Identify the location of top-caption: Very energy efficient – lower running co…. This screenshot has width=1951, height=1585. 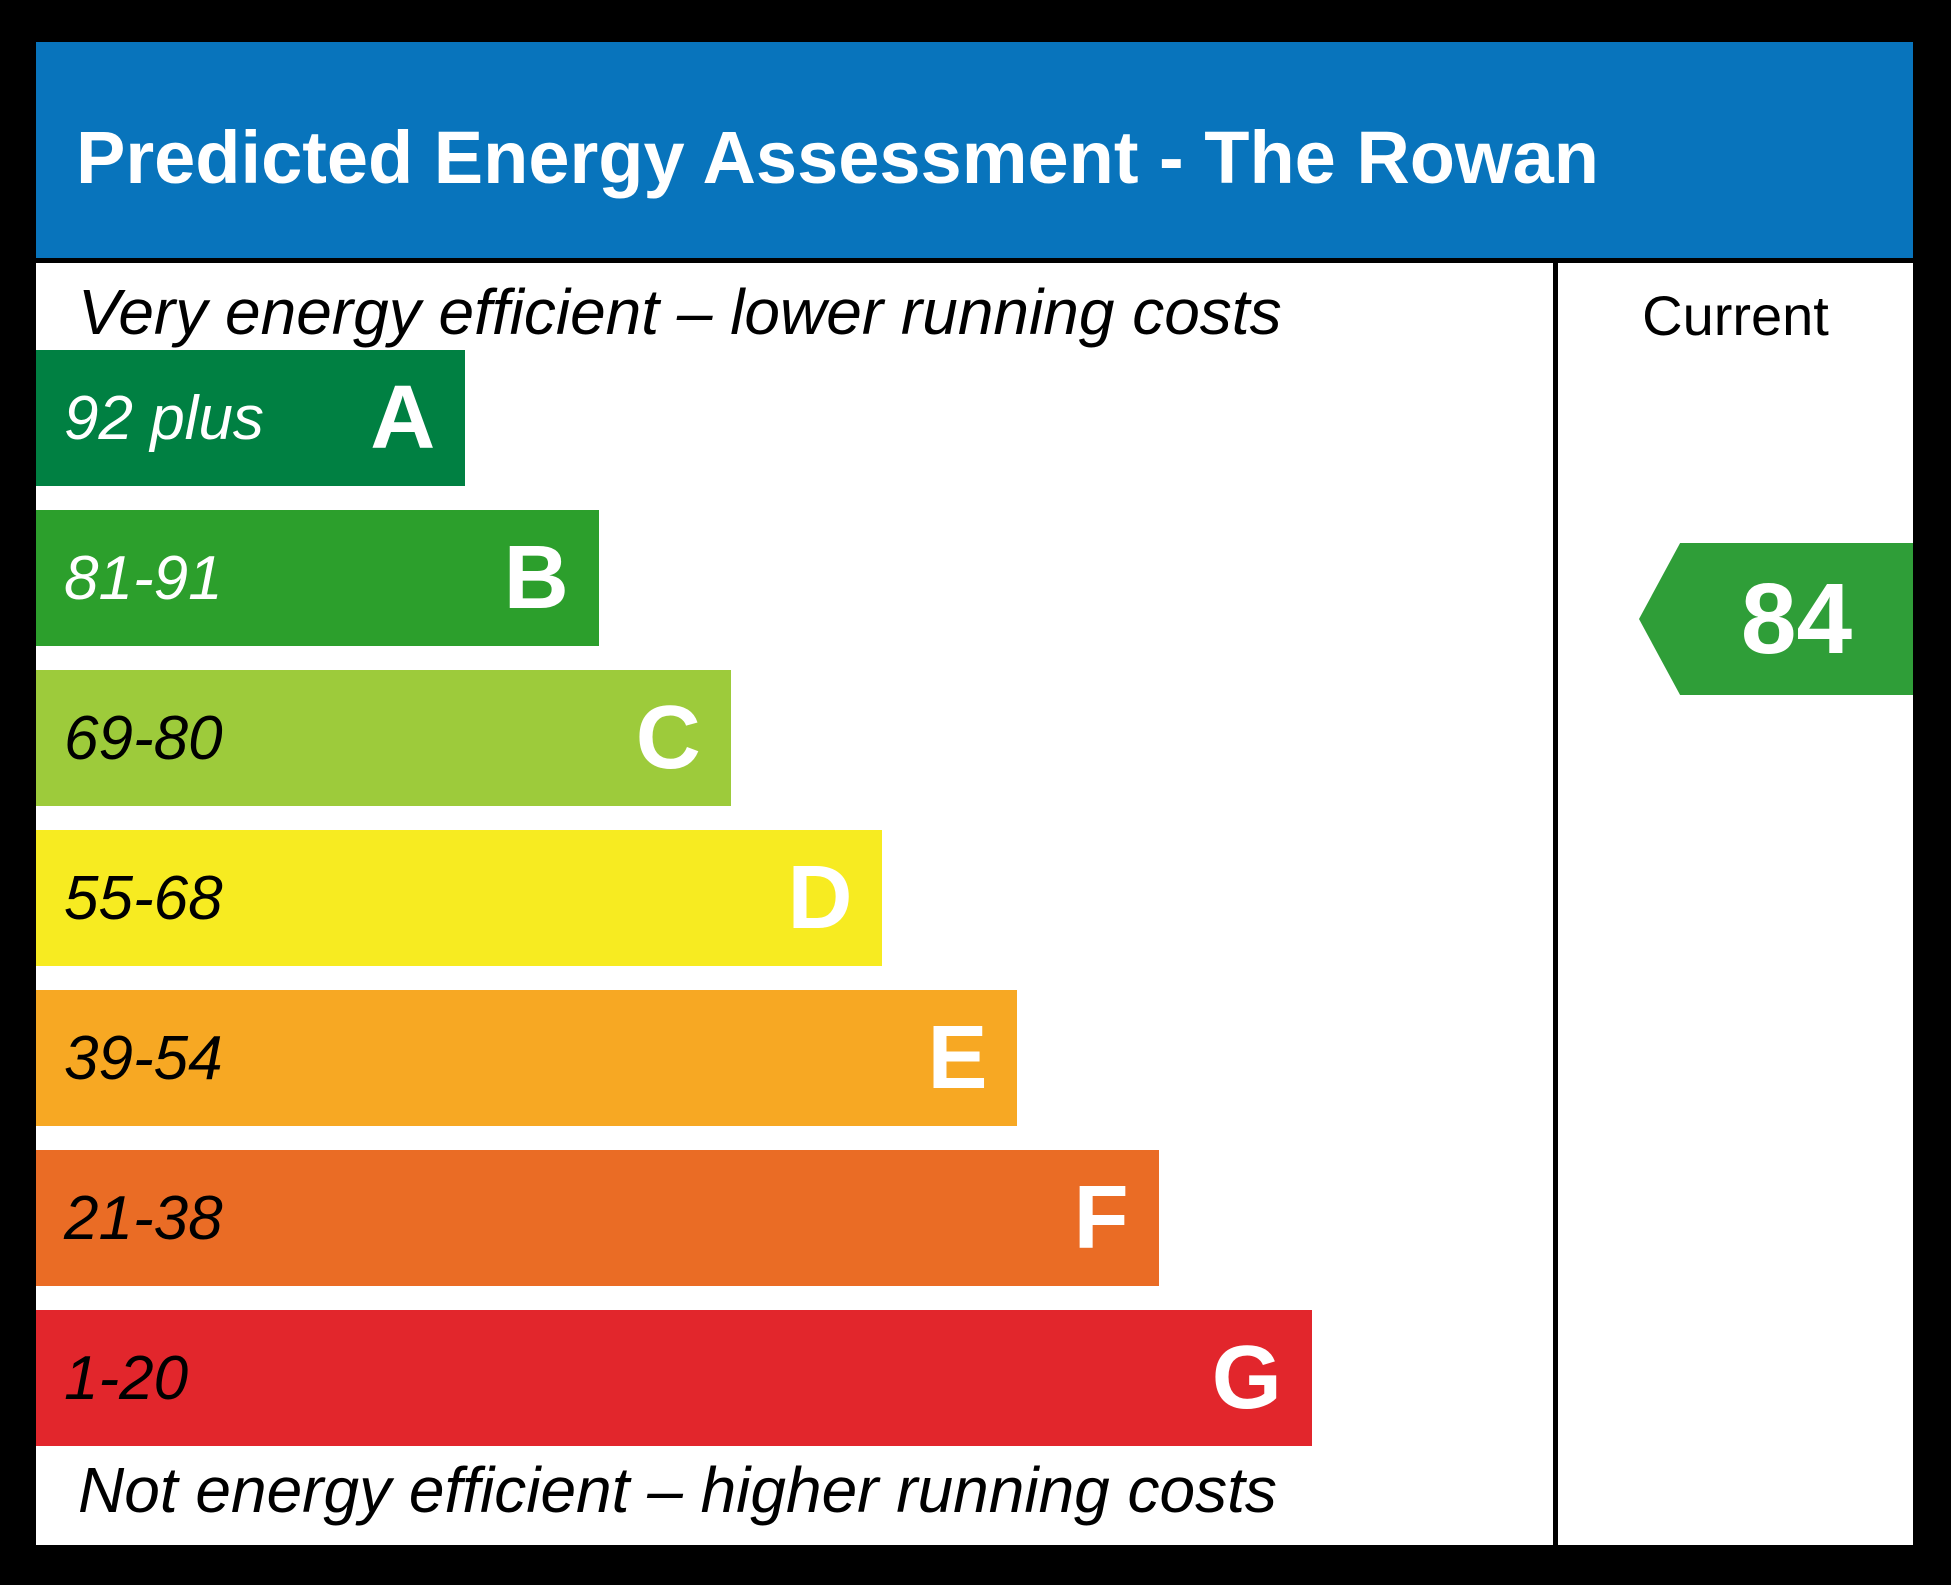
(680, 312).